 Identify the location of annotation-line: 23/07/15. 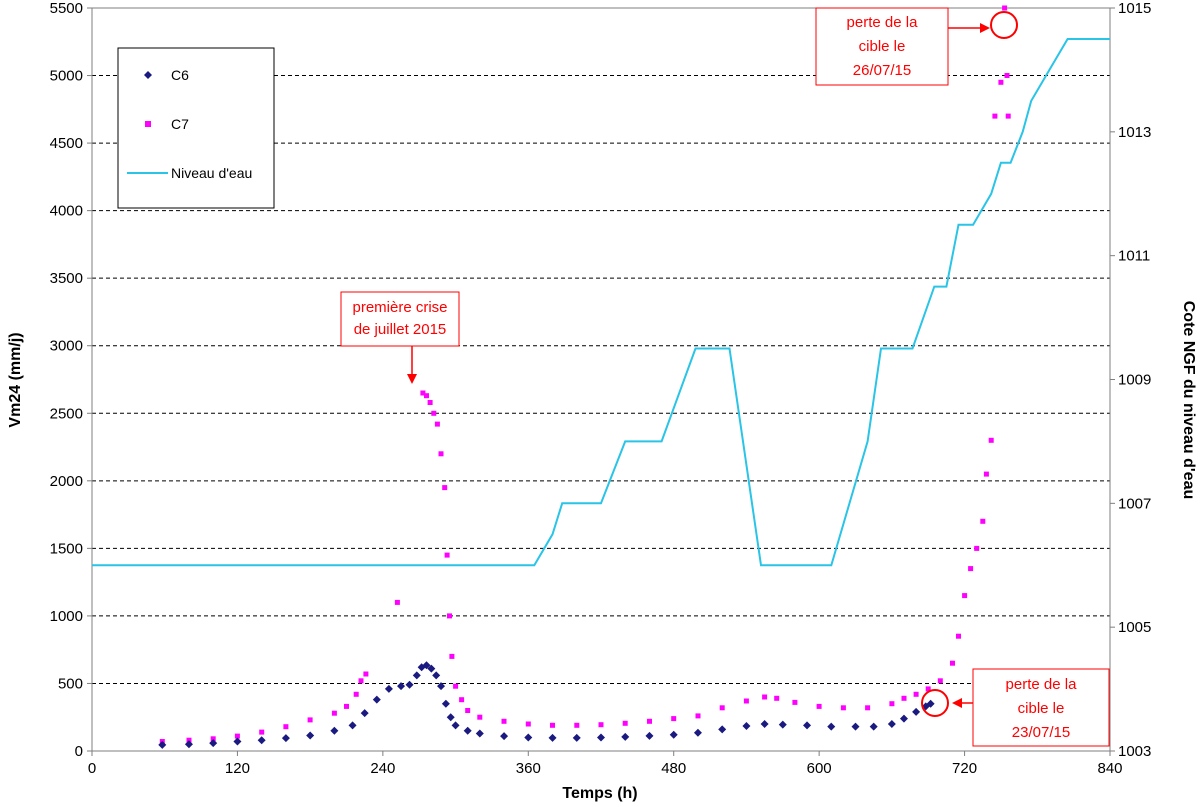
(1041, 732).